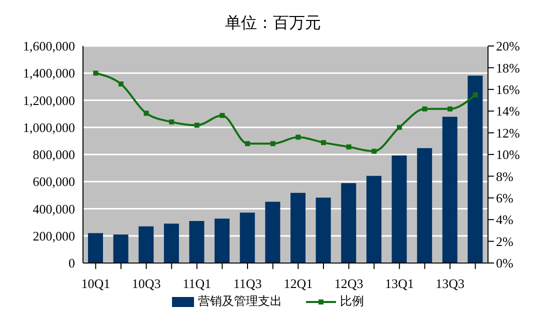 This screenshot has width=545, height=318. What do you see at coordinates (53, 182) in the screenshot?
I see `y-tick-label: 600,000` at bounding box center [53, 182].